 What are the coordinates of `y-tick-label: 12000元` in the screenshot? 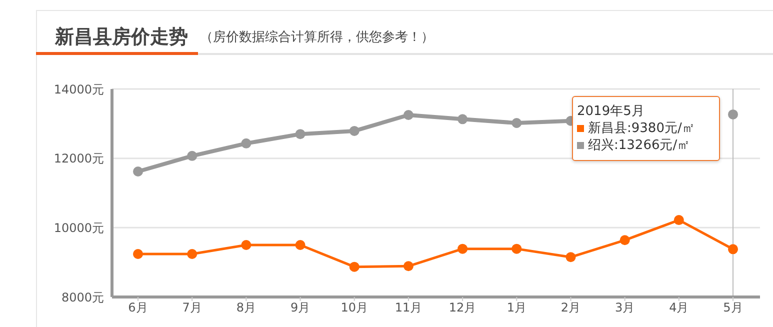 It's located at (79, 159).